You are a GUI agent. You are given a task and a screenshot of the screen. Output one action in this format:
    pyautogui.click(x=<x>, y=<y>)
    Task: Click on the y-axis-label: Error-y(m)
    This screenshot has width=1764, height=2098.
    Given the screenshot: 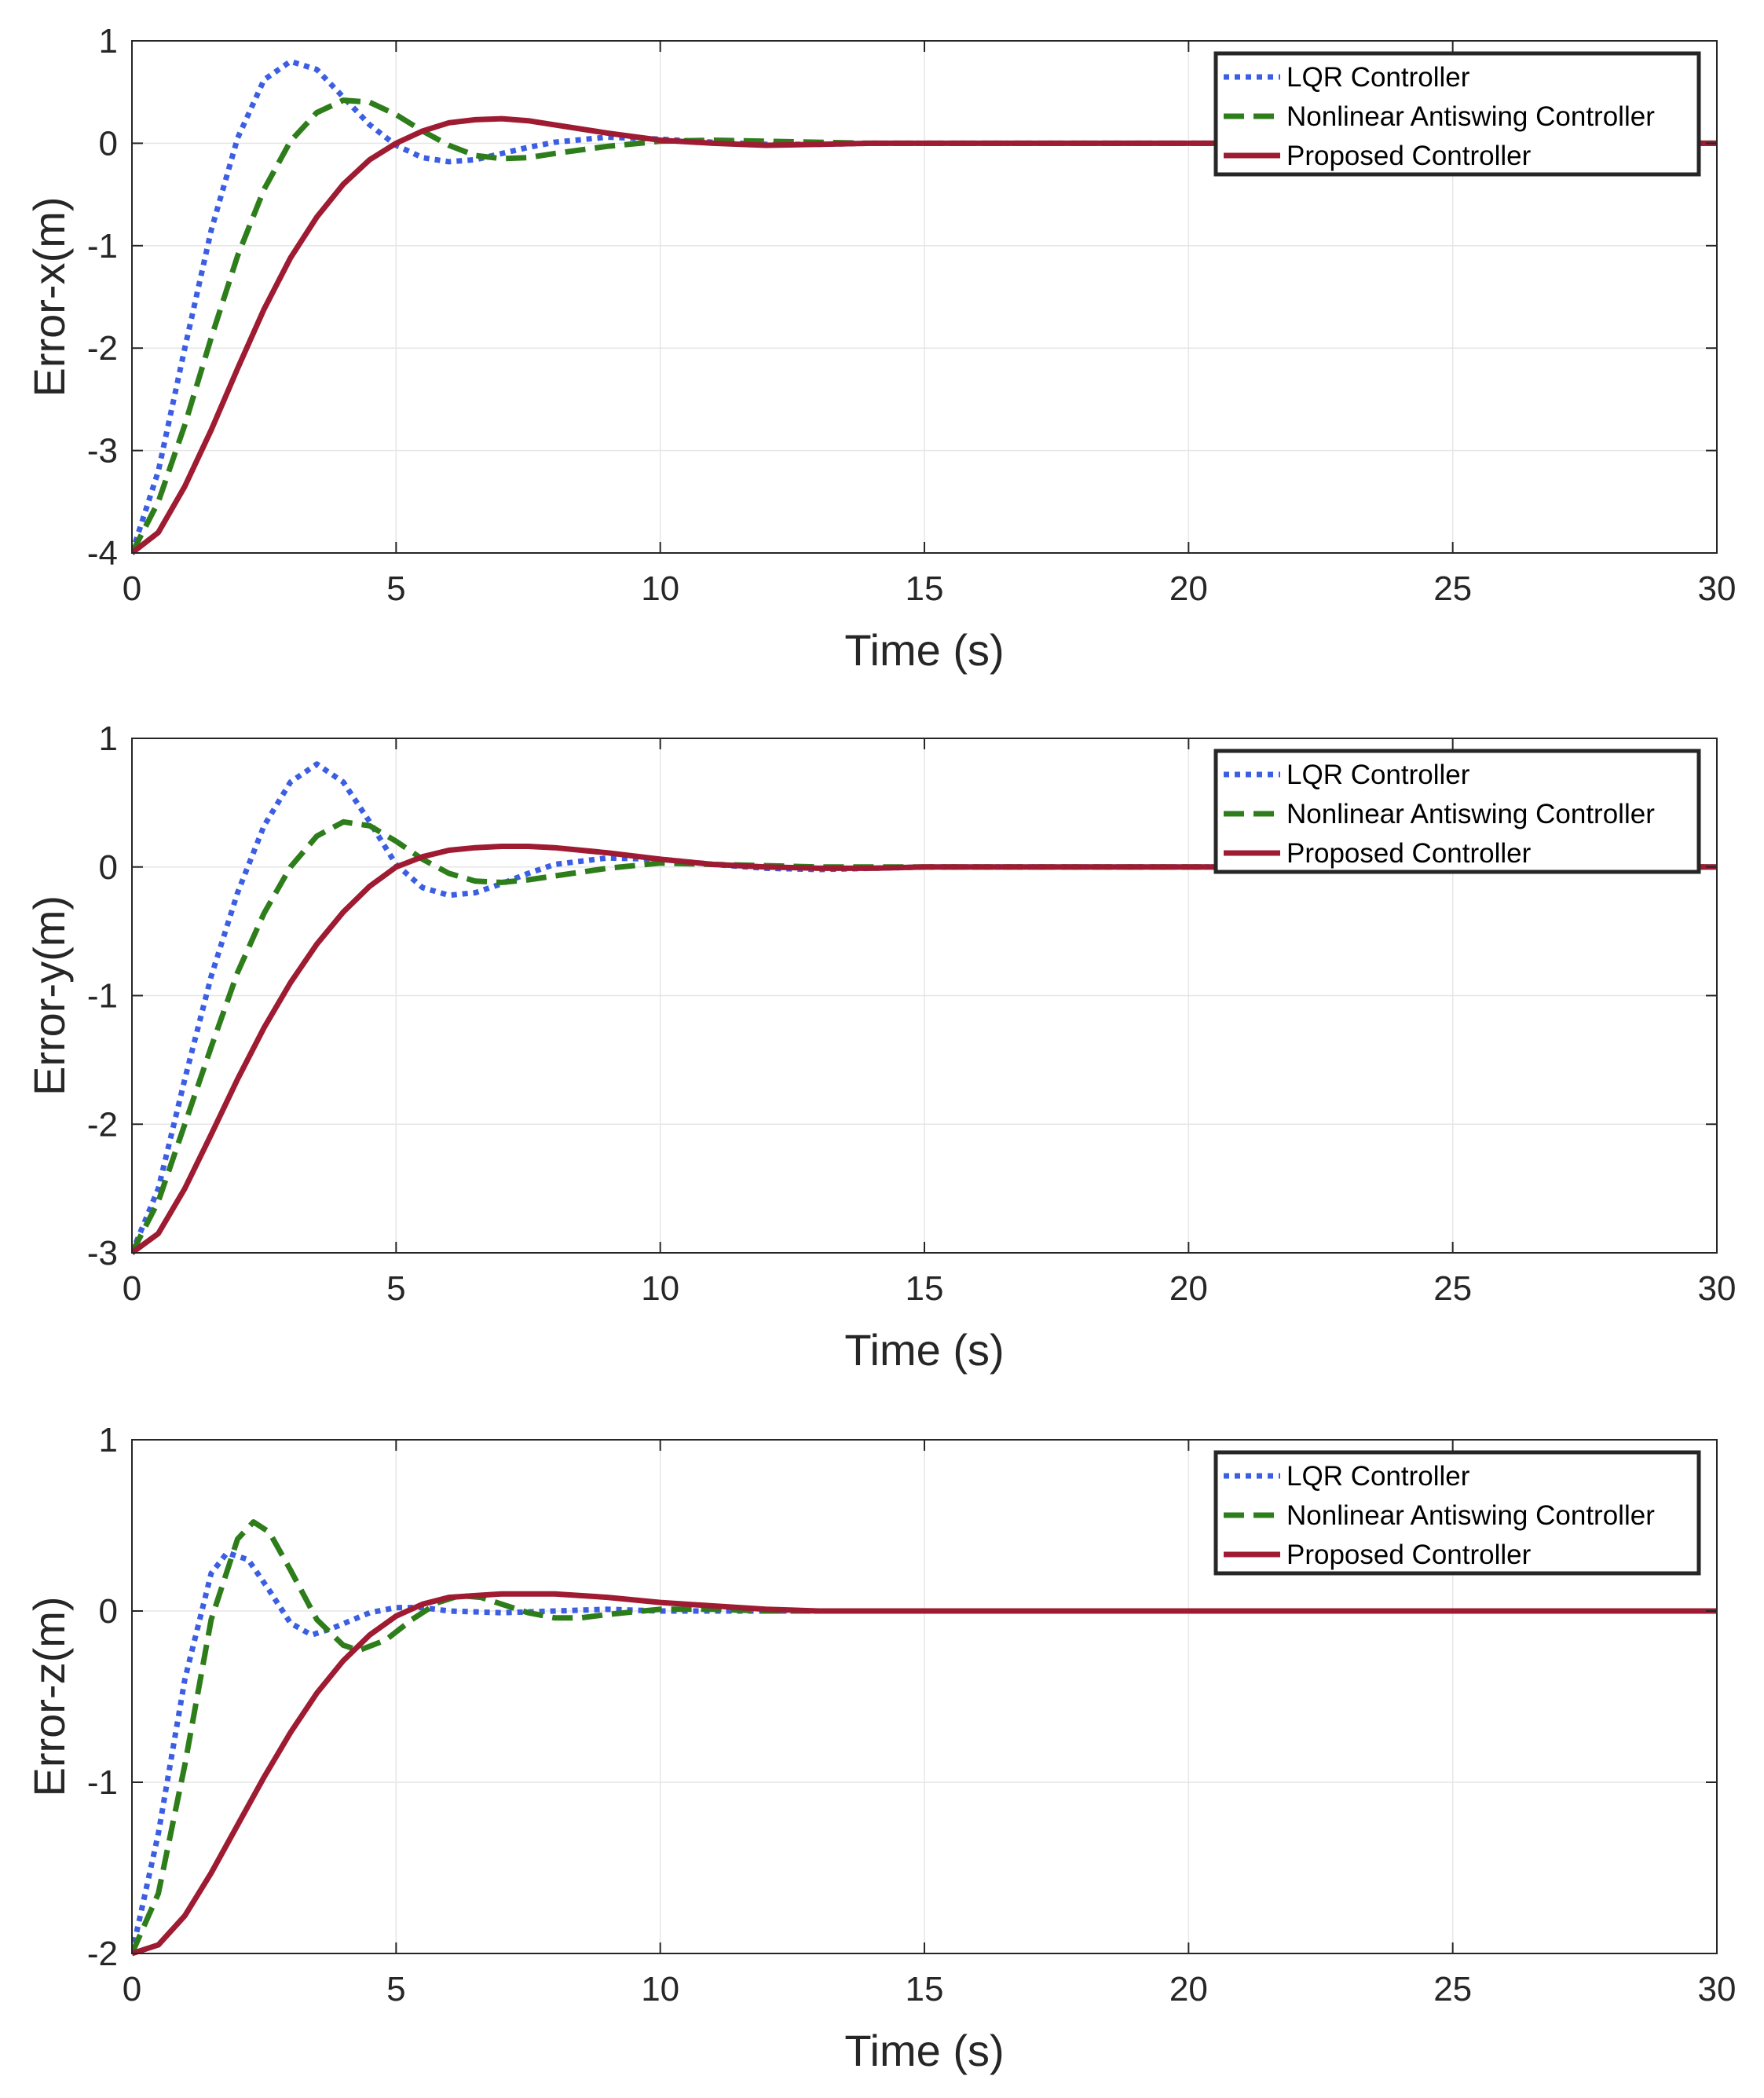 What is the action you would take?
    pyautogui.click(x=49, y=995)
    